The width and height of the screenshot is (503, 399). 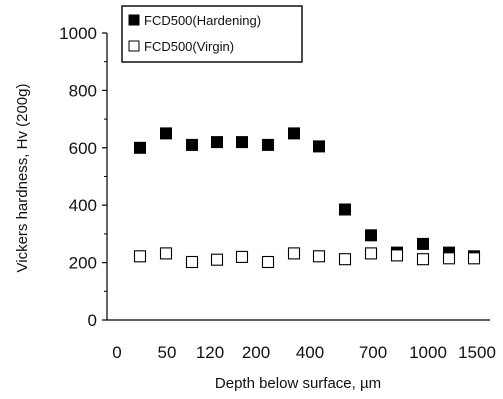 I want to click on legend-marker-virgin, so click(x=134, y=46).